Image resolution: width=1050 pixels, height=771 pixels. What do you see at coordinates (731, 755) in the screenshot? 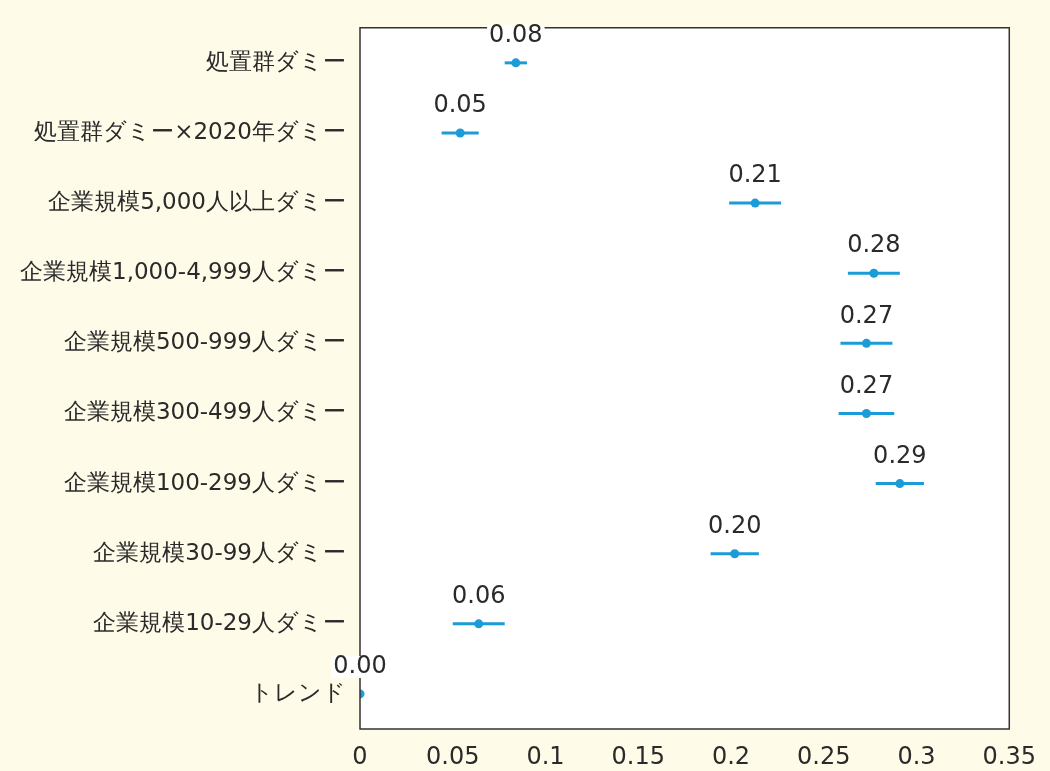
I see `x-tick-label: 0.2` at bounding box center [731, 755].